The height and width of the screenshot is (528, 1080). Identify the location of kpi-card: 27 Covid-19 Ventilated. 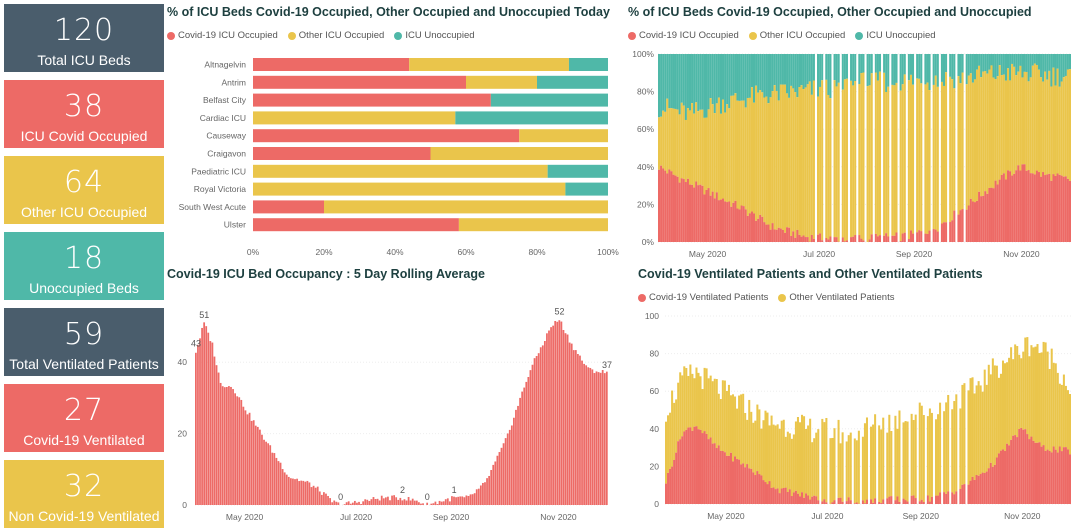
(84, 418).